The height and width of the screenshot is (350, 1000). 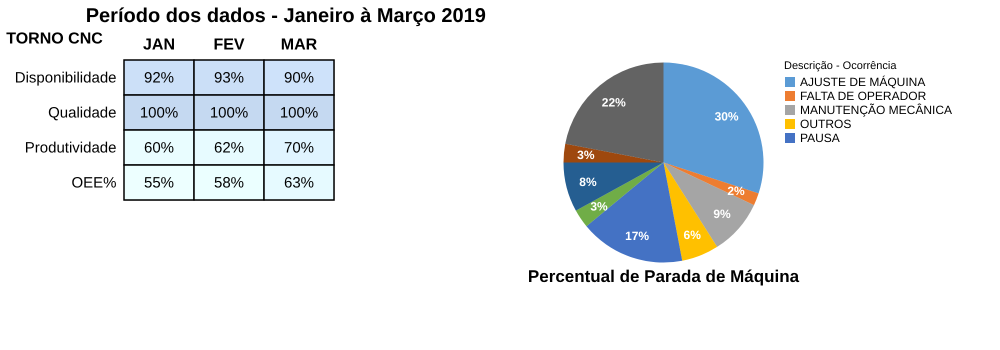 What do you see at coordinates (299, 45) in the screenshot?
I see `x-tick-label: MAR` at bounding box center [299, 45].